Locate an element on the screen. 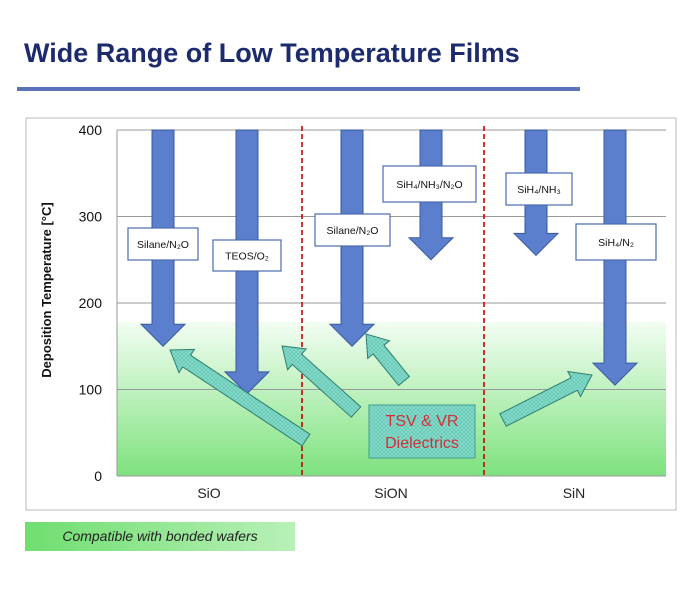  slide-title: Wide Range of Low Temperature Films is located at coordinates (272, 53).